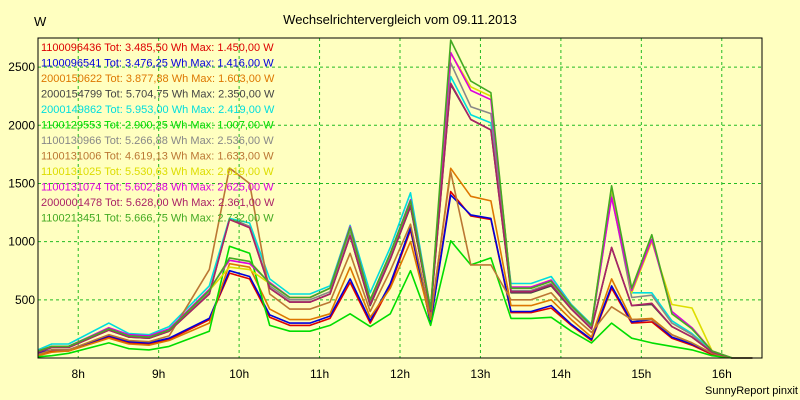 This screenshot has height=400, width=800. I want to click on y-tick-label: 2000, so click(21, 125).